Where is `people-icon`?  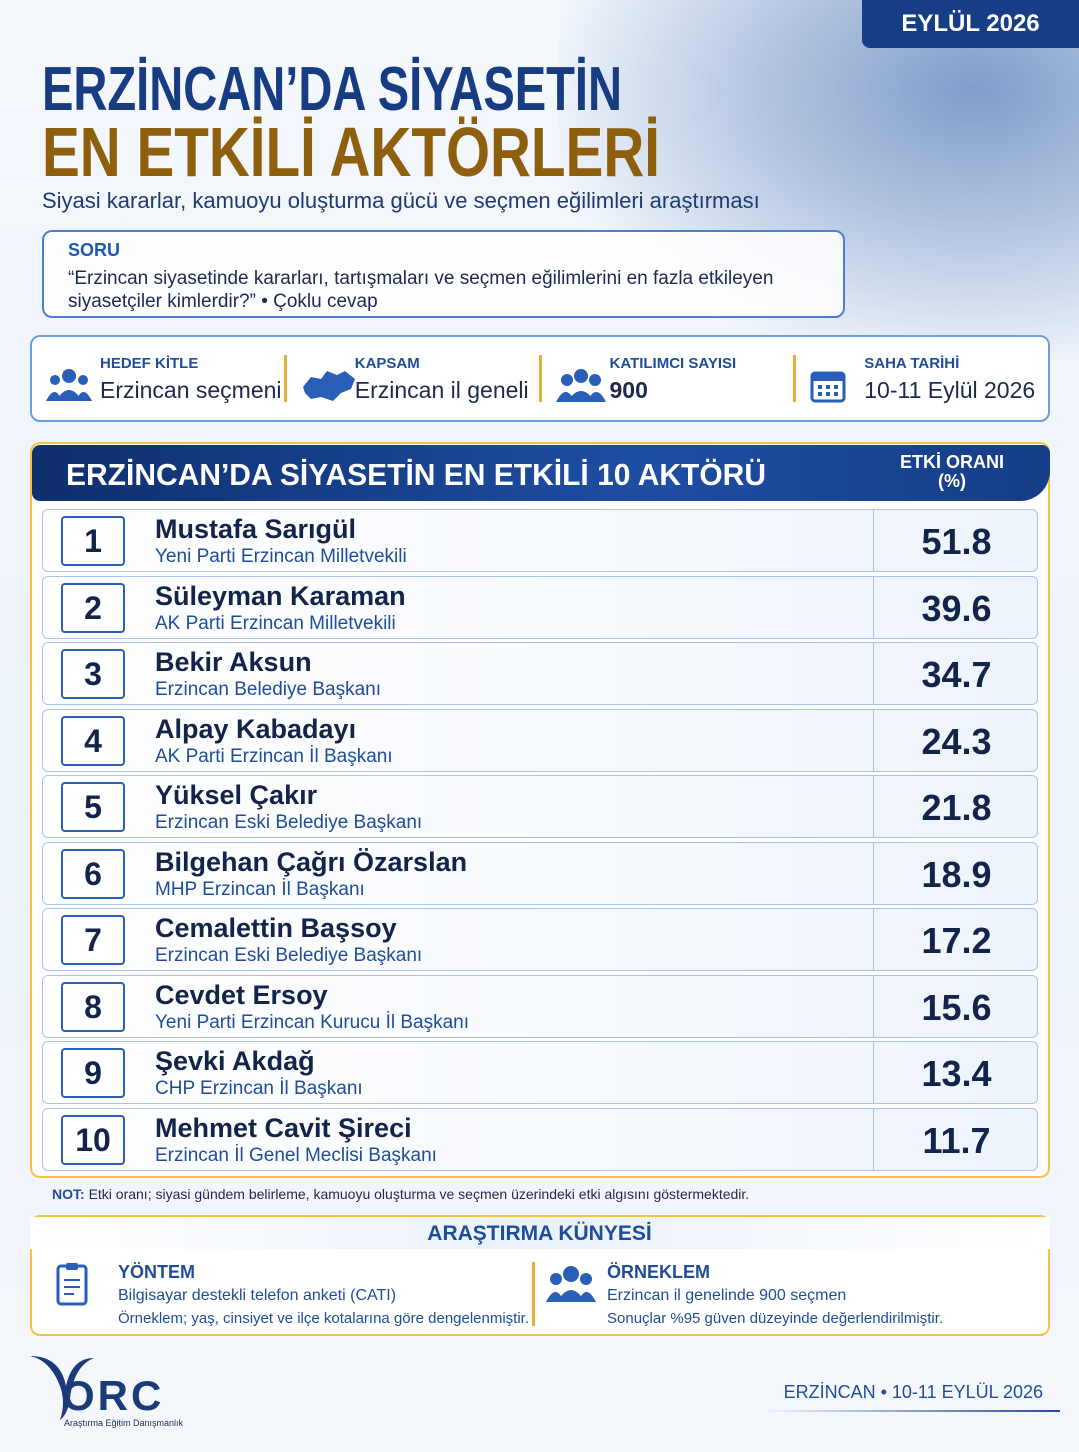 people-icon is located at coordinates (571, 1284).